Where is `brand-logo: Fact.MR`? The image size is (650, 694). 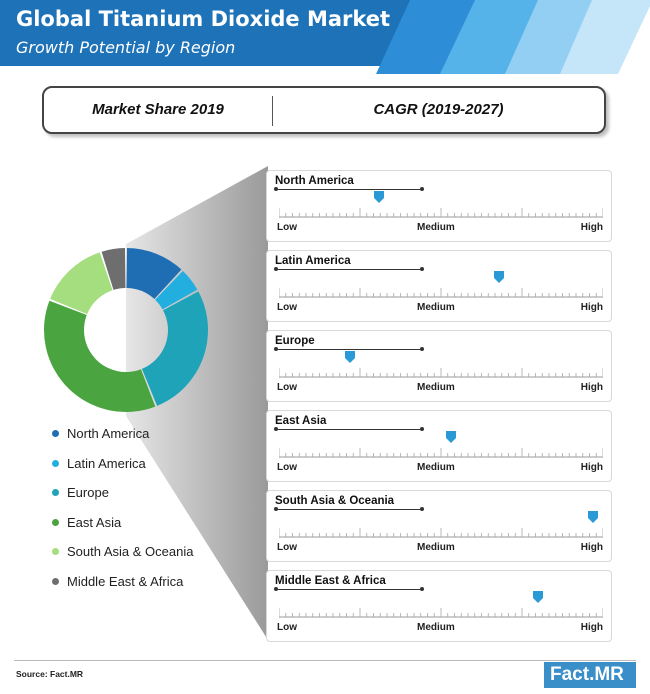
brand-logo: Fact.MR is located at coordinates (590, 675).